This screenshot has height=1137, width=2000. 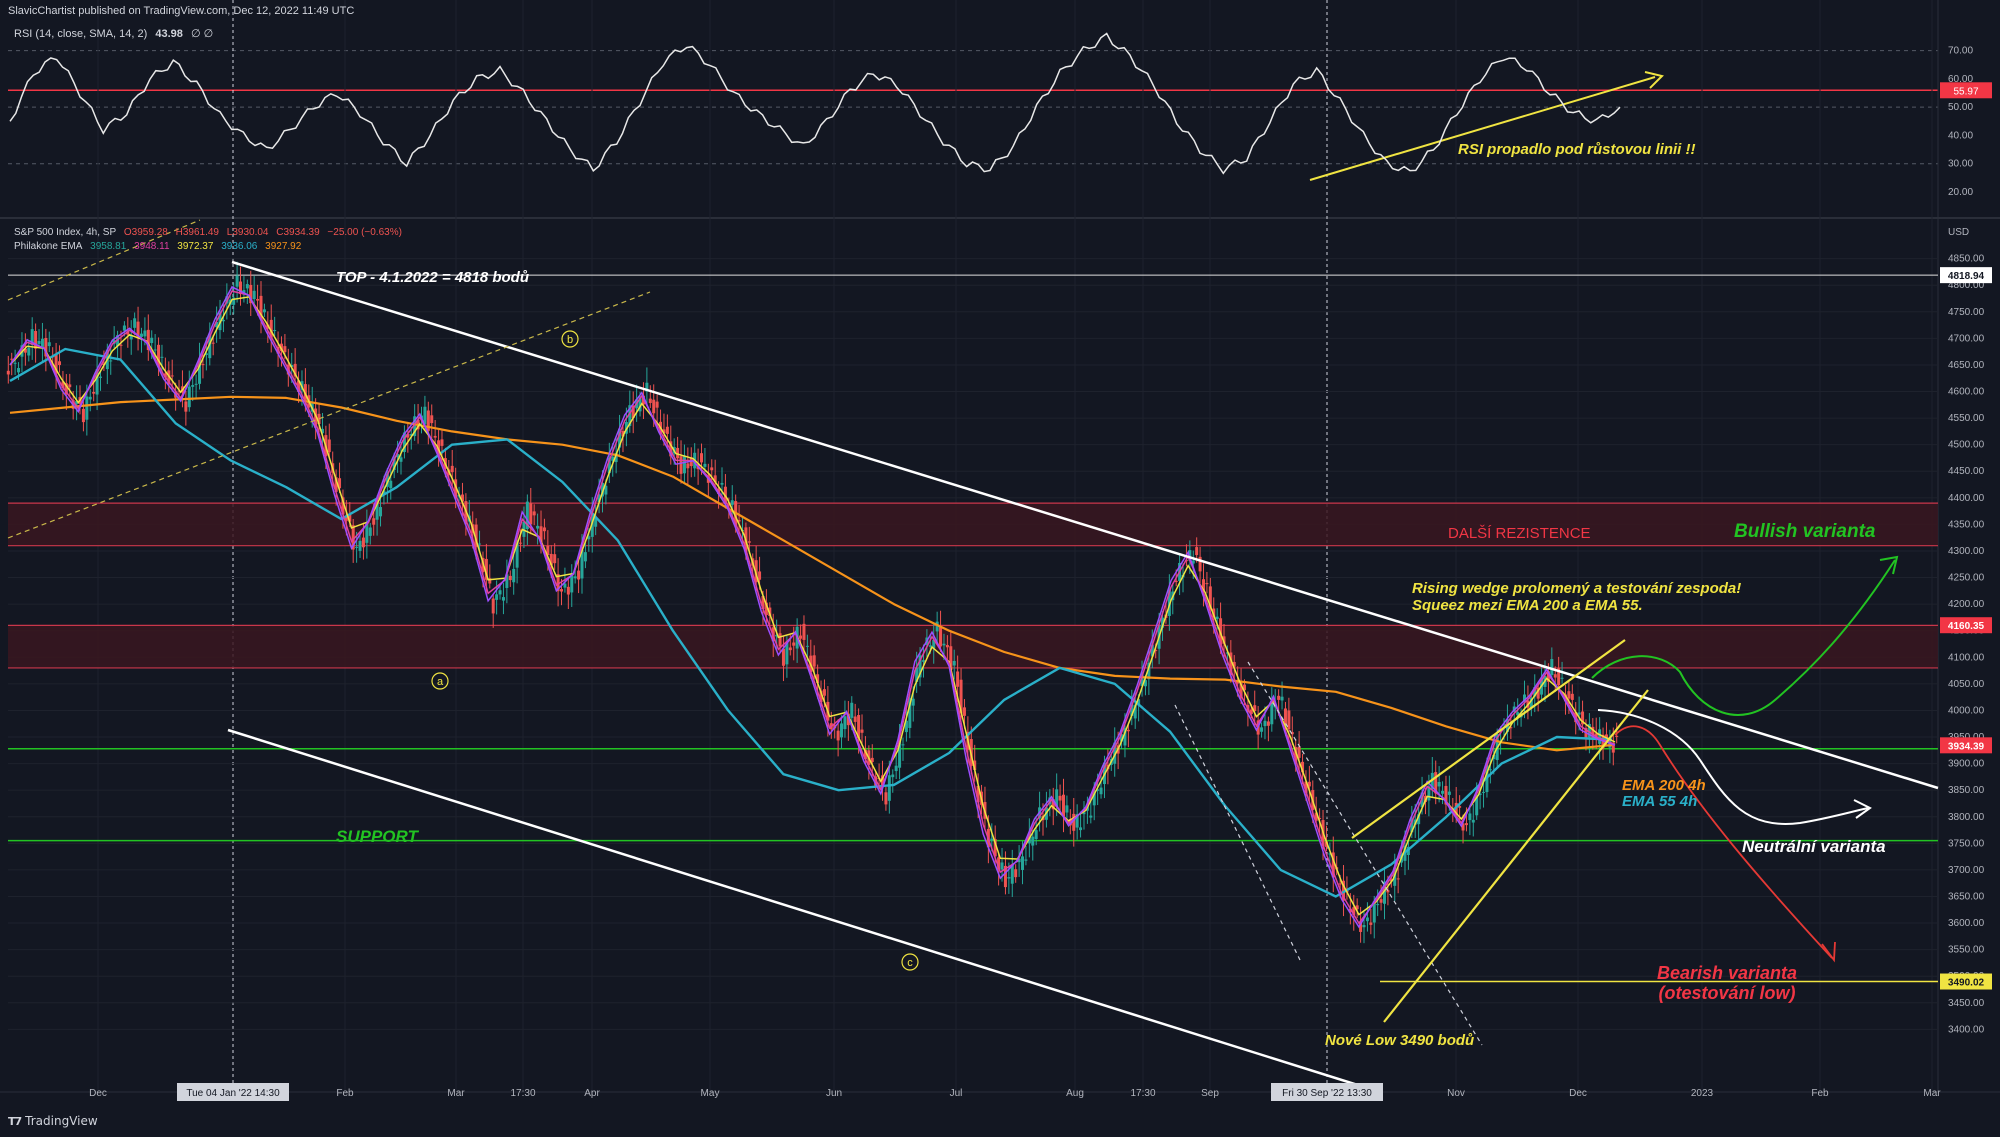 What do you see at coordinates (1820, 1093) in the screenshot?
I see `x-tick-label: Feb` at bounding box center [1820, 1093].